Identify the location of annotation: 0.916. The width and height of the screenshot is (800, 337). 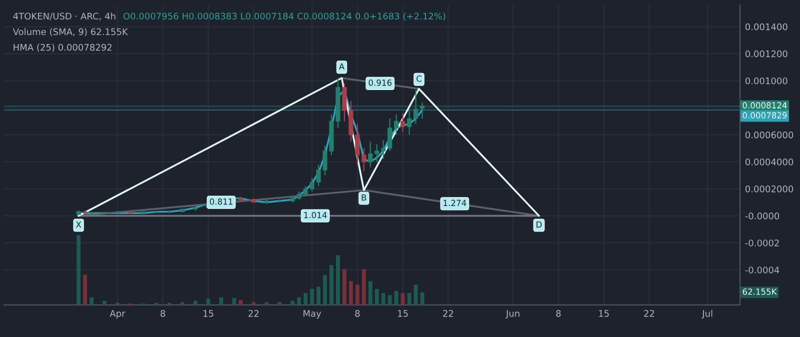
(380, 83).